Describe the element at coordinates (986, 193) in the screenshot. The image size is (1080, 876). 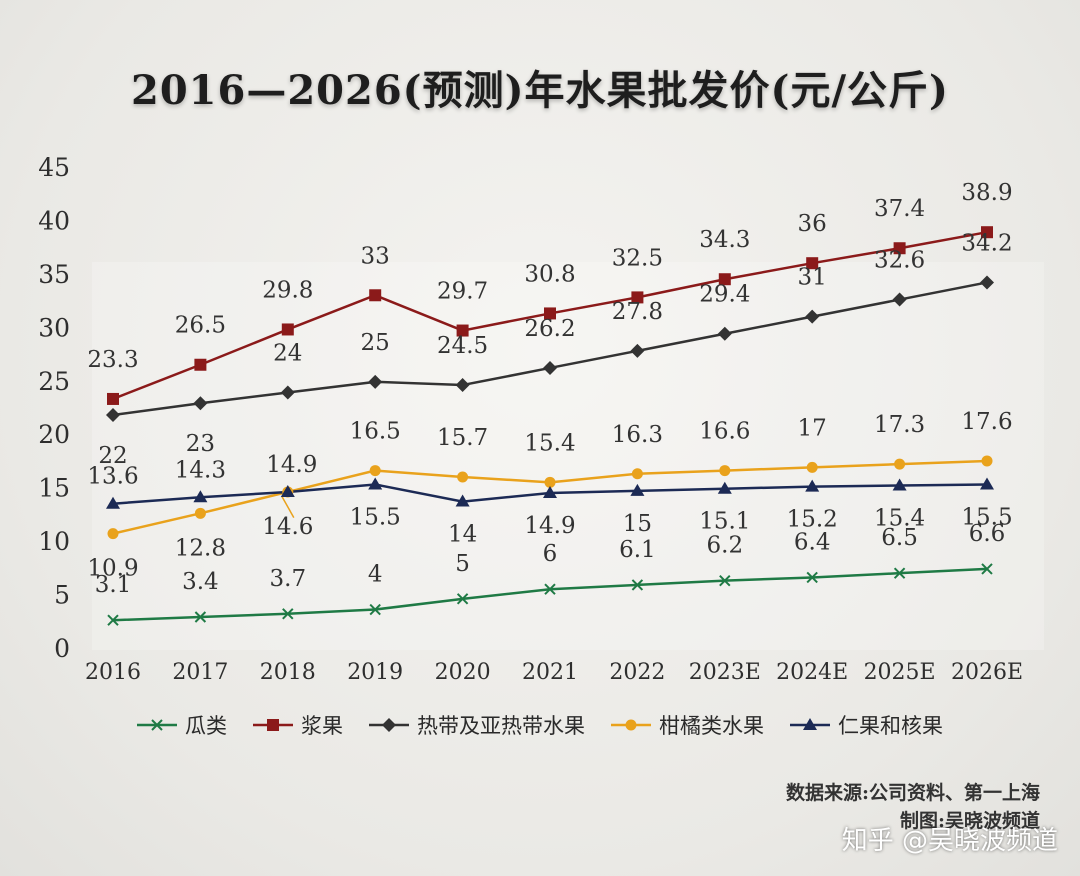
I see `data-label: 38.9` at that location.